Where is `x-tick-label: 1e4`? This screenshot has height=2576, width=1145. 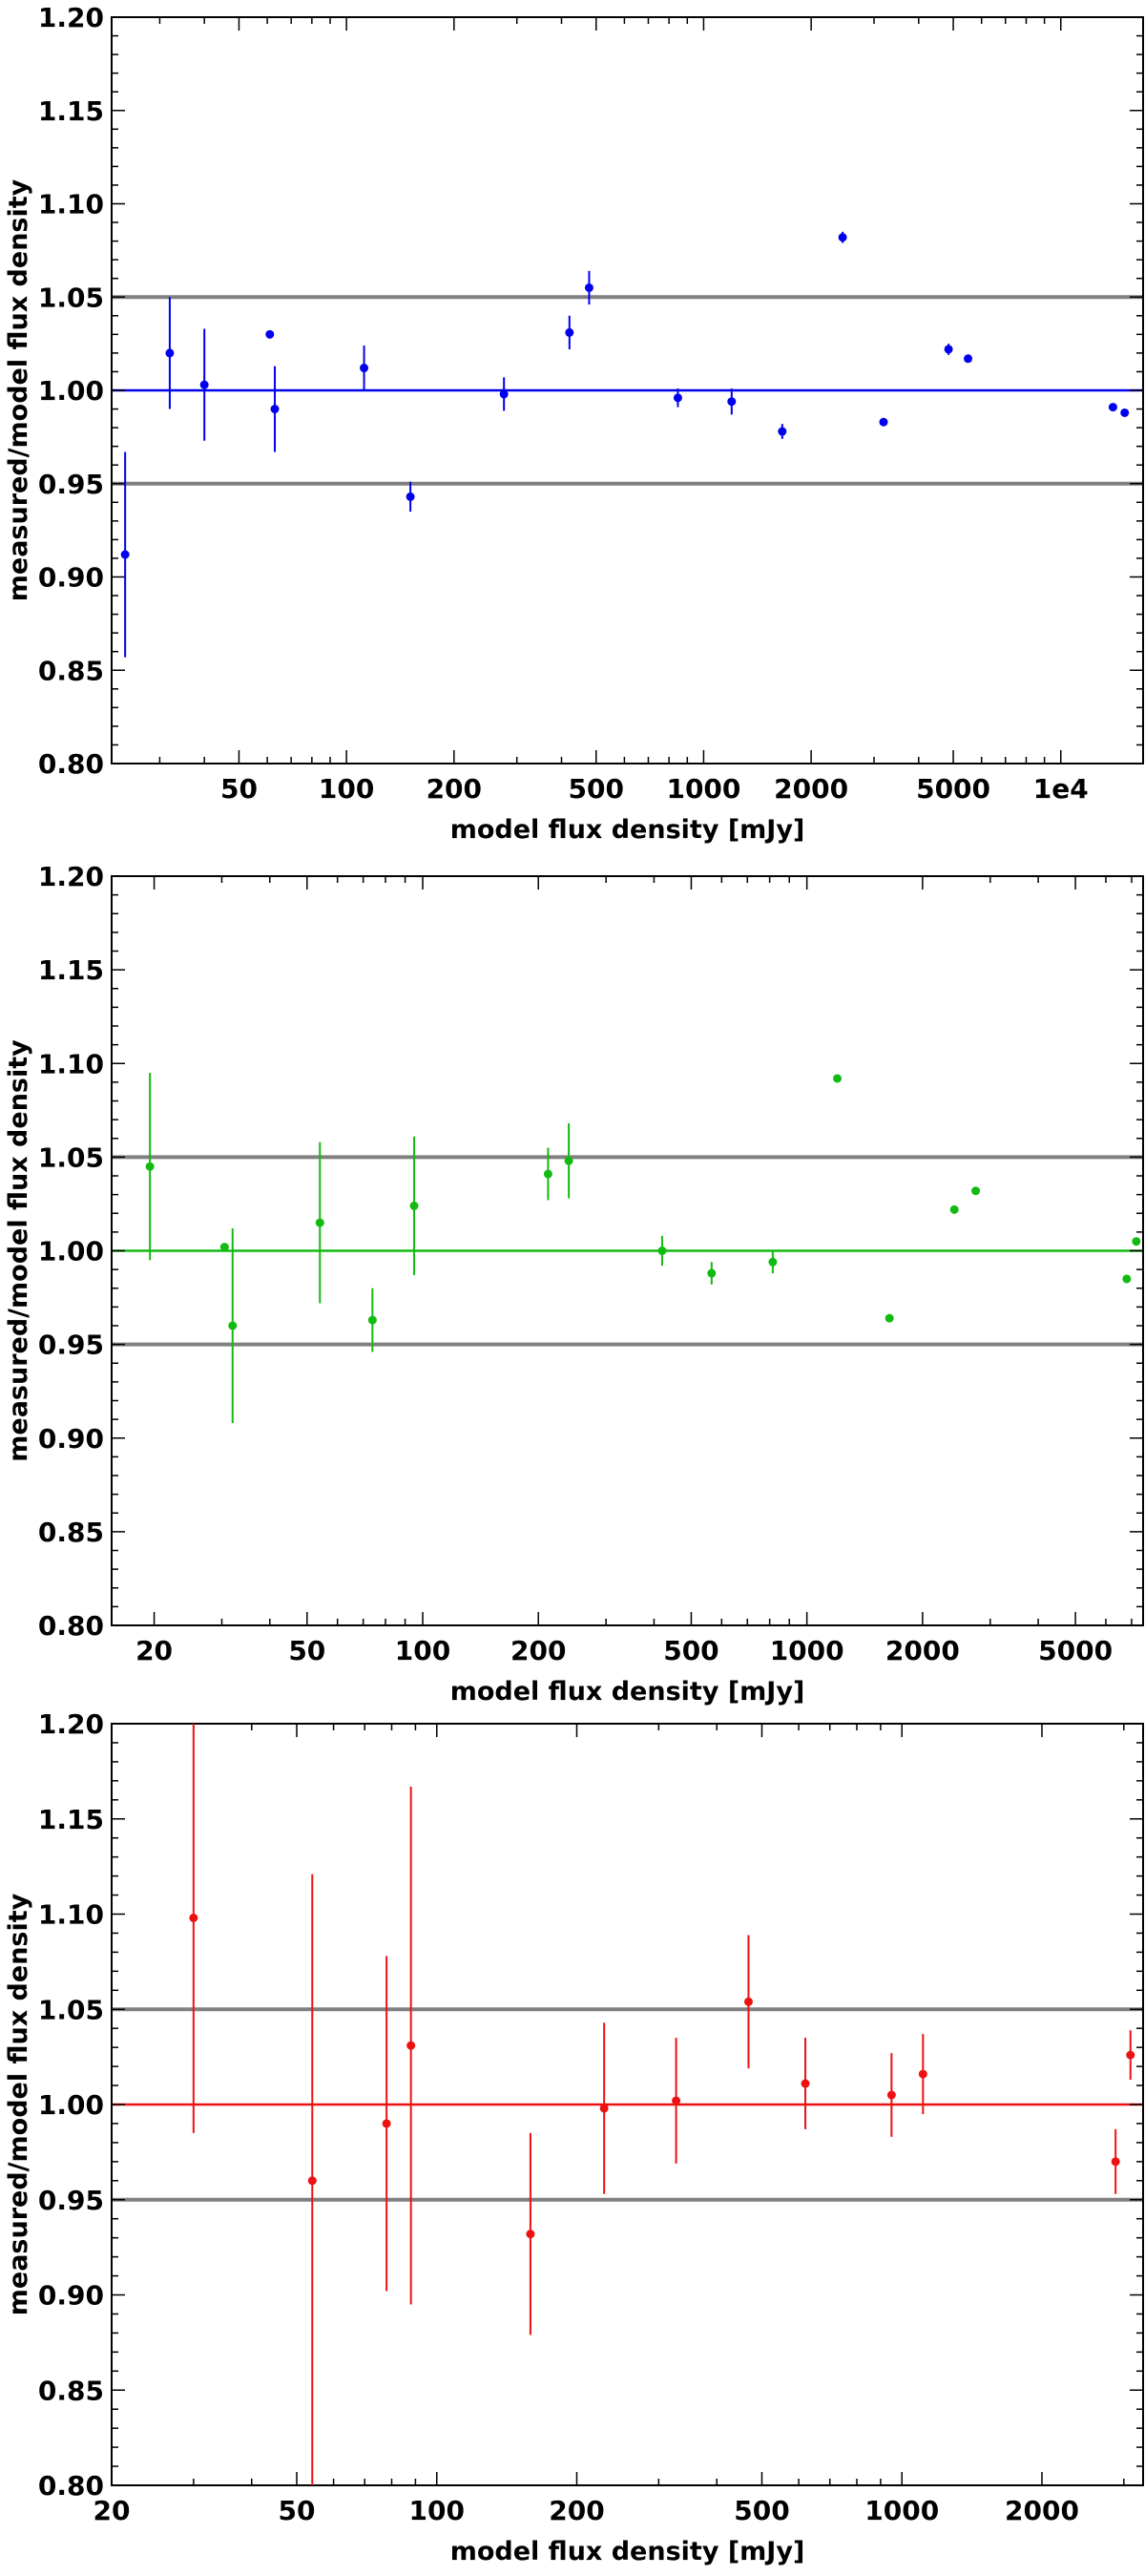
x-tick-label: 1e4 is located at coordinates (1061, 789).